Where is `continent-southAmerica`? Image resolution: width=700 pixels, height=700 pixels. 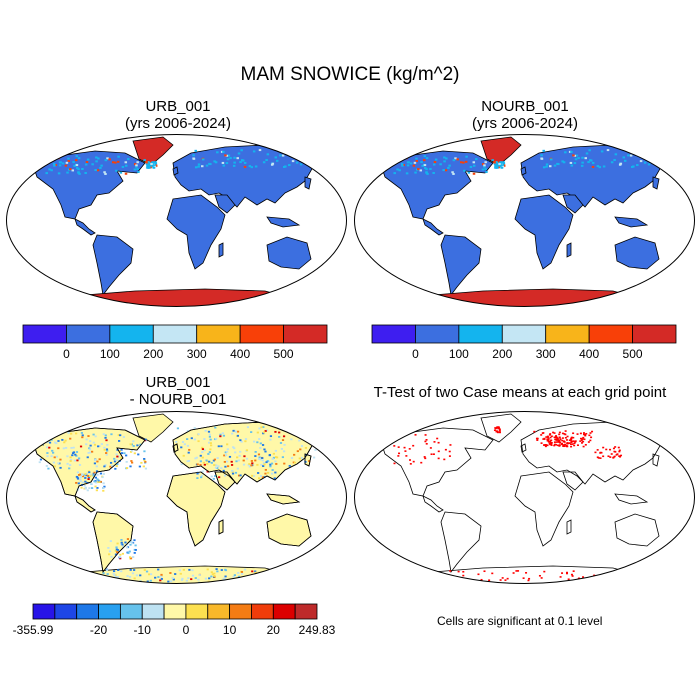 continent-southAmerica is located at coordinates (113, 265).